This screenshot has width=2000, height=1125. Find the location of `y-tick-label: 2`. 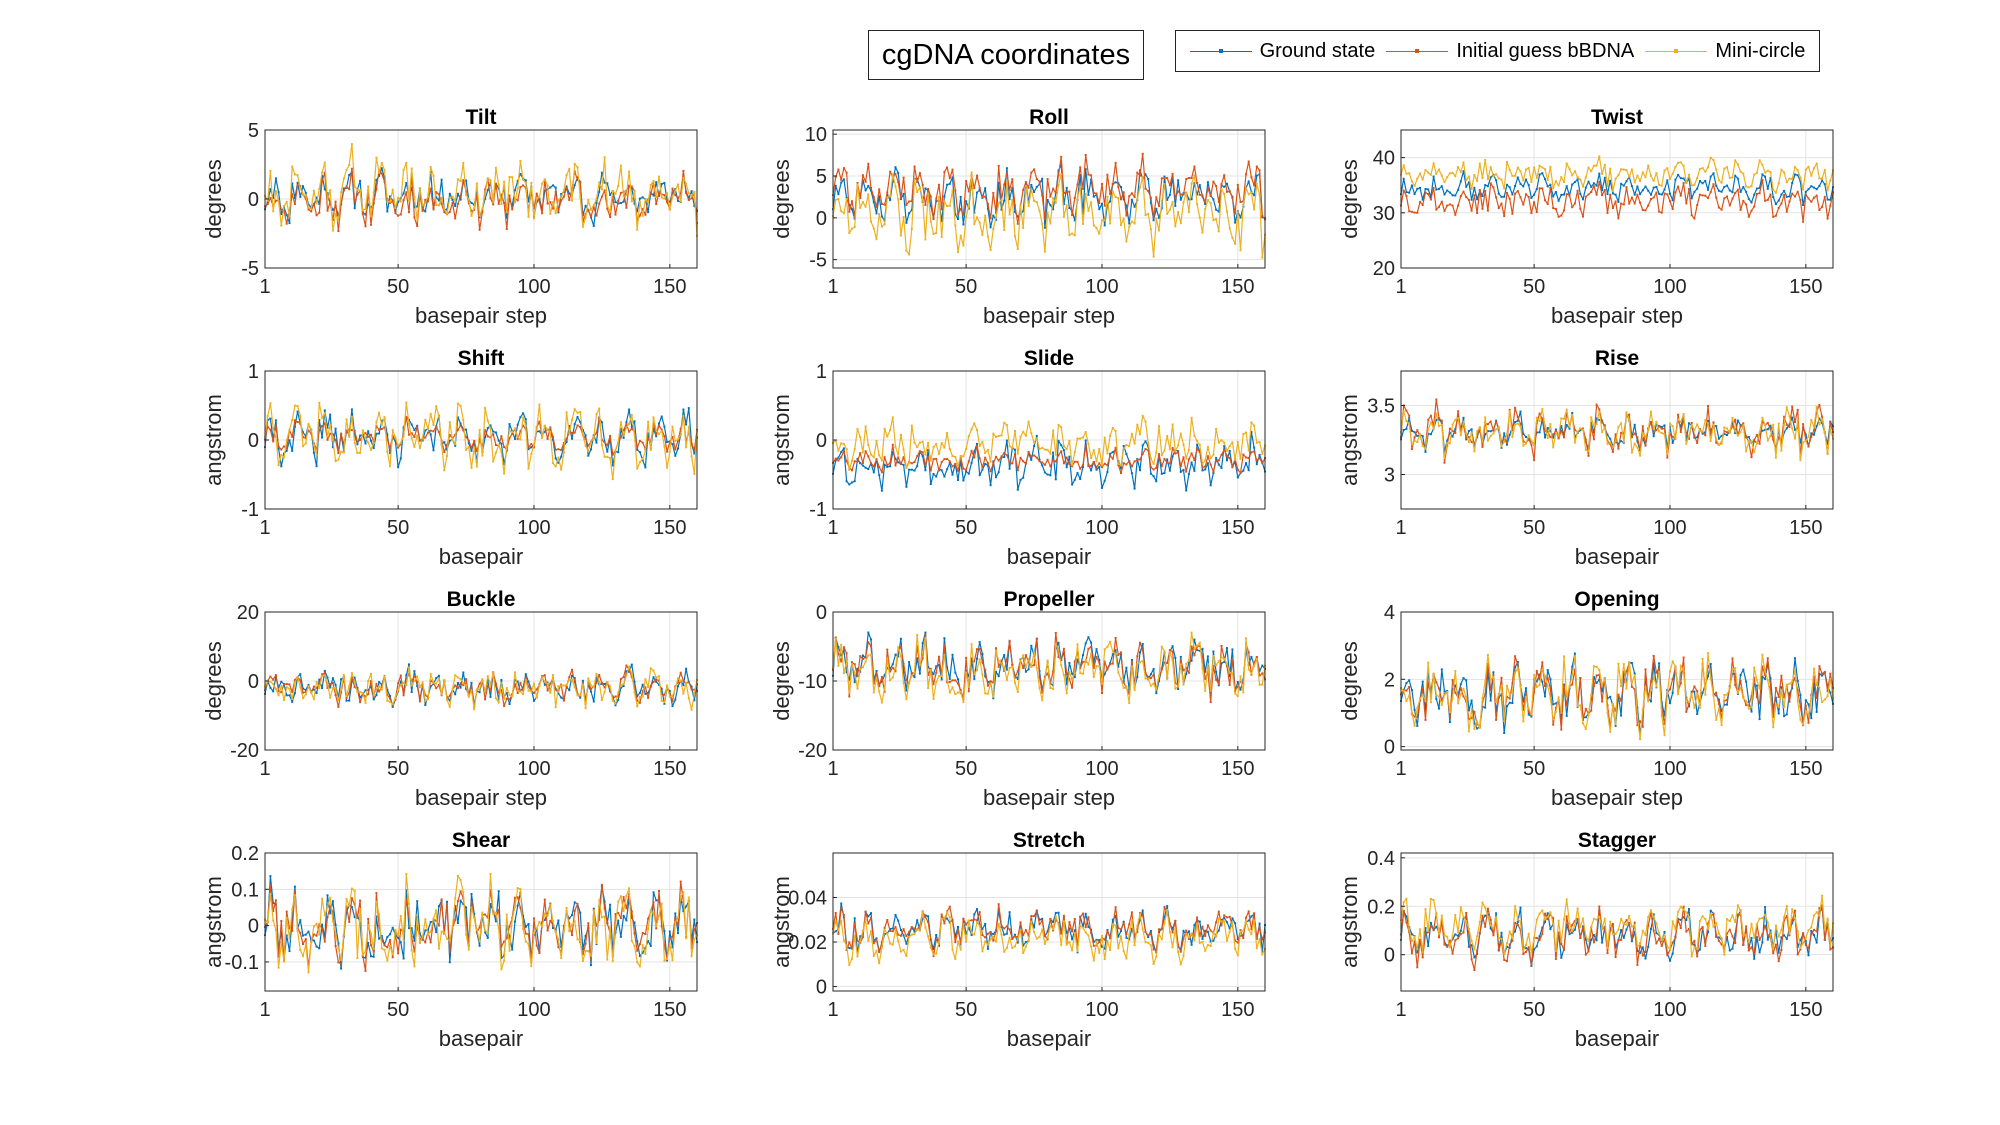

y-tick-label: 2 is located at coordinates (1389, 680).